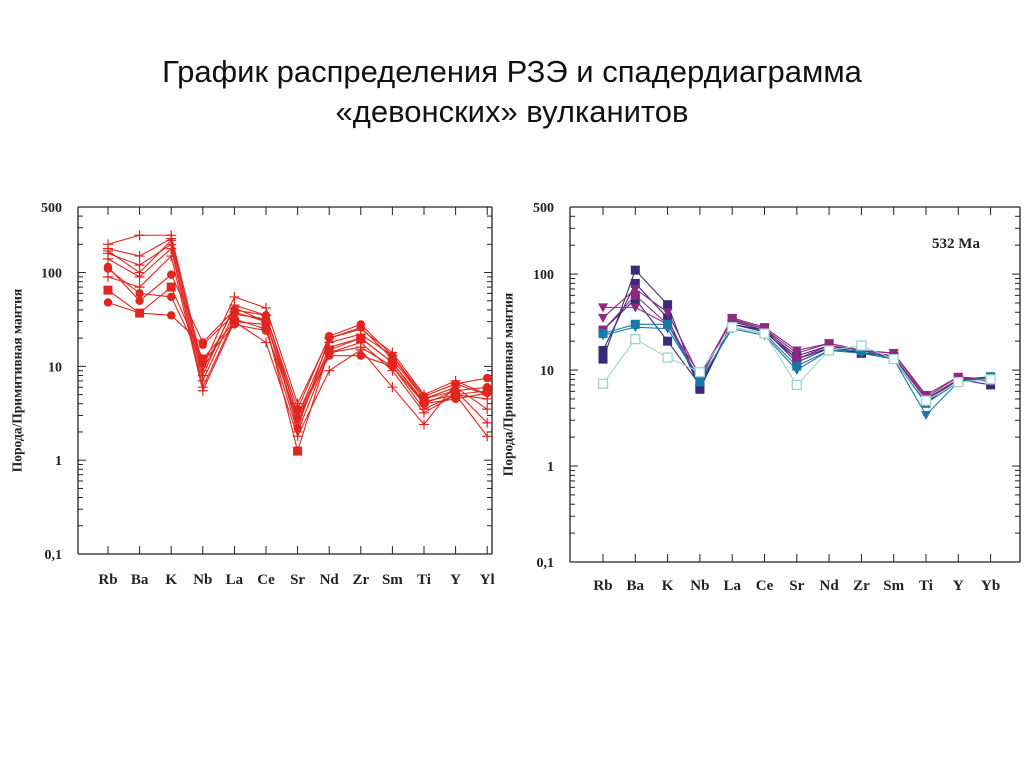  Describe the element at coordinates (636, 586) in the screenshot. I see `x-tick-label-ba: Ba` at that location.